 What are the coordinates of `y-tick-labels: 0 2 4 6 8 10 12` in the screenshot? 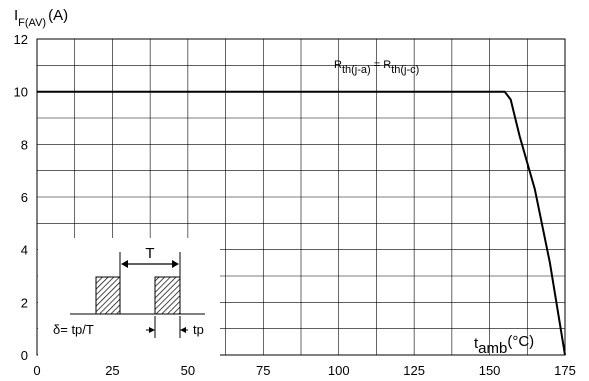 It's located at (21, 197).